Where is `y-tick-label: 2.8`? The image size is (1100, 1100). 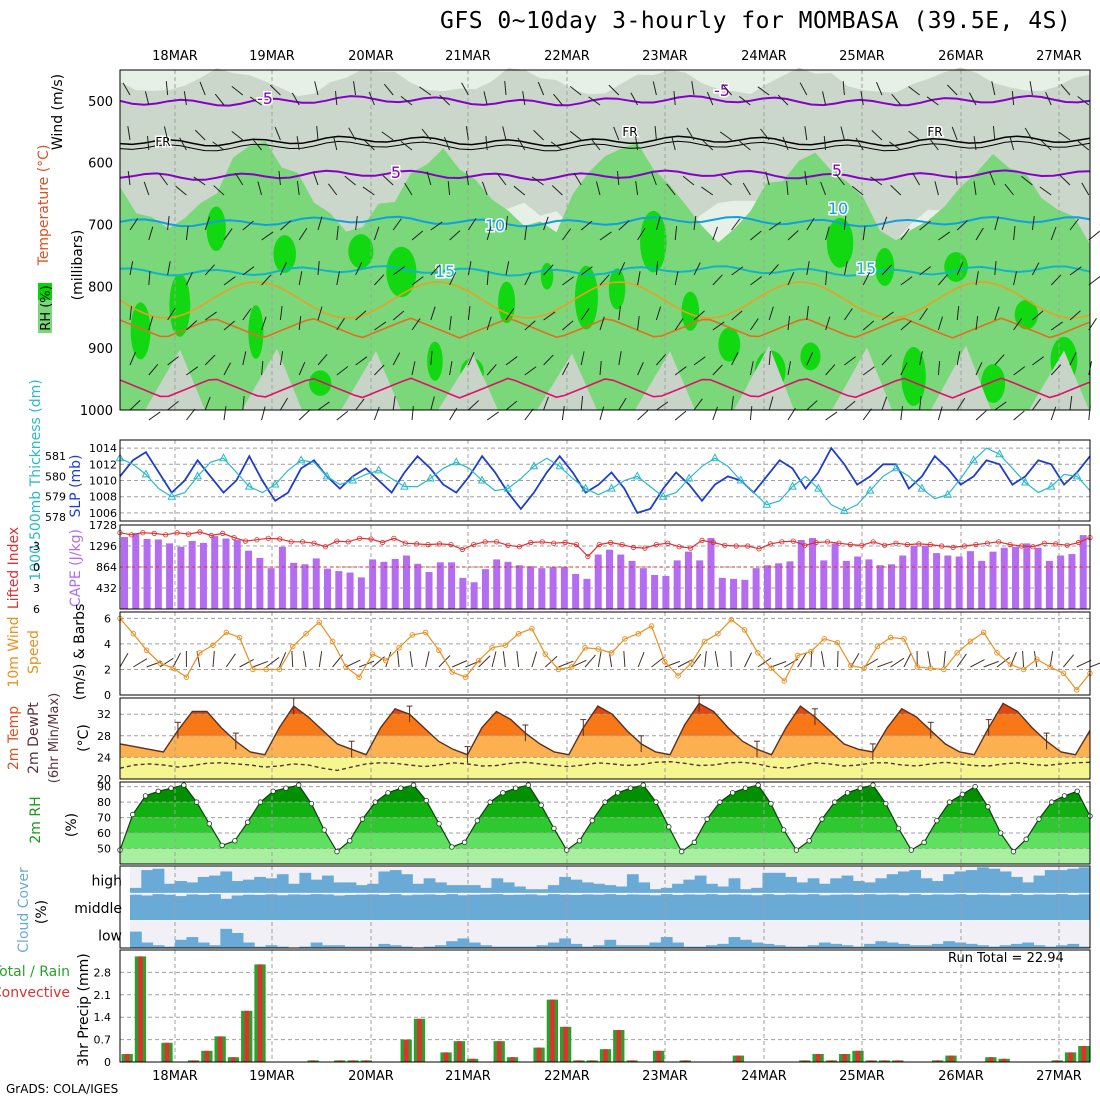
y-tick-label: 2.8 is located at coordinates (103, 972).